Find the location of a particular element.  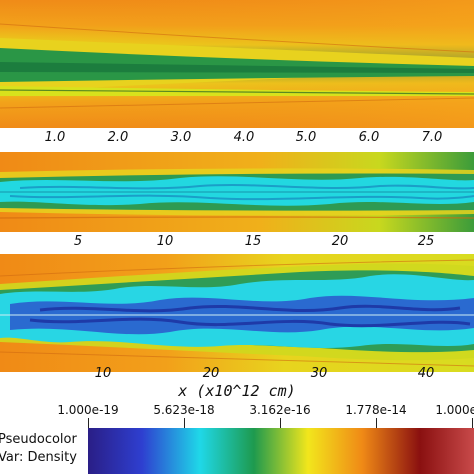

colorbar-tick-label: 1.000e-12 is located at coordinates (454, 410).